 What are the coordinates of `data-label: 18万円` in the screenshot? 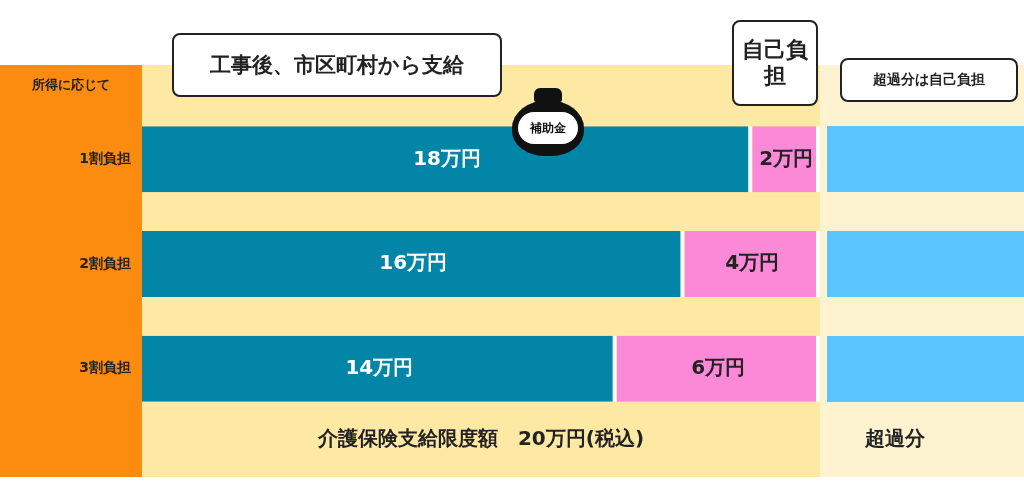 It's located at (447, 157).